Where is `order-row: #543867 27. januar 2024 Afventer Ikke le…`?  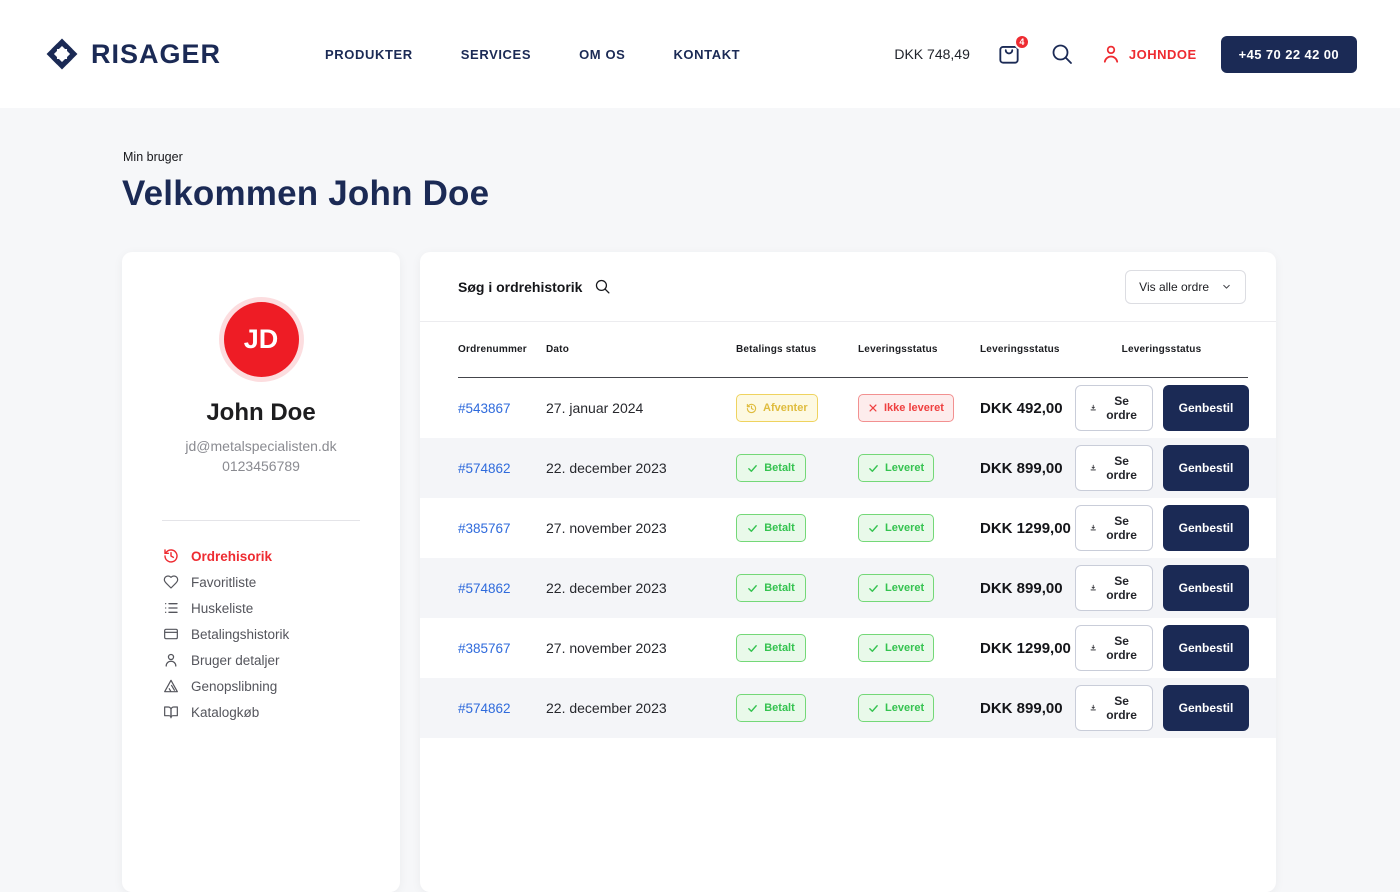
order-row: #543867 27. januar 2024 Afventer Ikke le… is located at coordinates (848, 408).